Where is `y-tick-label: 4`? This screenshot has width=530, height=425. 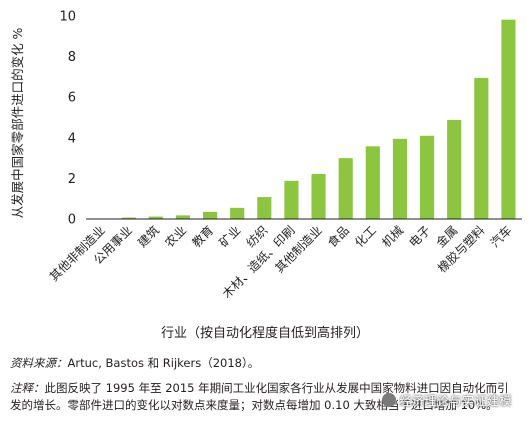
y-tick-label: 4 is located at coordinates (72, 138).